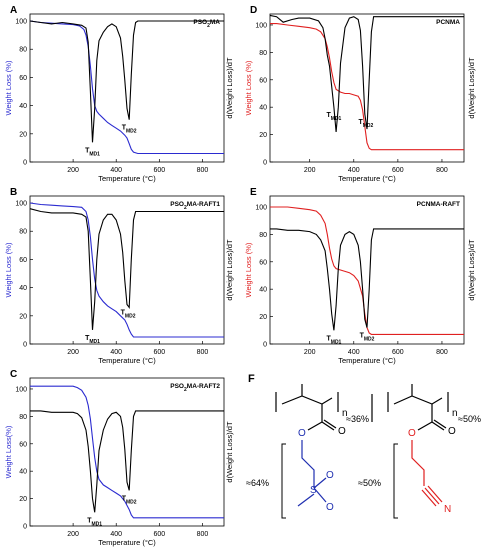 The image size is (483, 555). I want to click on title-tail: MA-RAFT2, so click(204, 386).